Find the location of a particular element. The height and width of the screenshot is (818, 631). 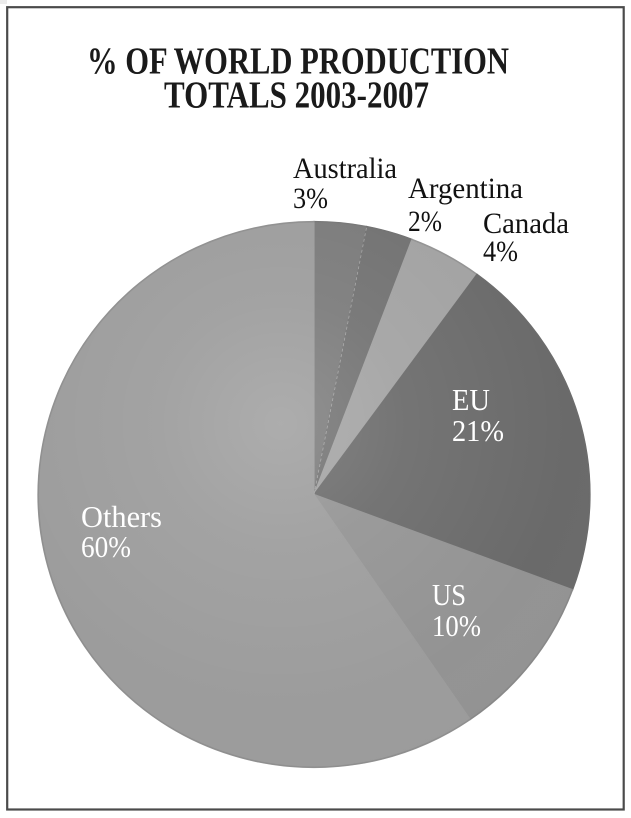

svg-text: Argentina is located at coordinates (465, 188).